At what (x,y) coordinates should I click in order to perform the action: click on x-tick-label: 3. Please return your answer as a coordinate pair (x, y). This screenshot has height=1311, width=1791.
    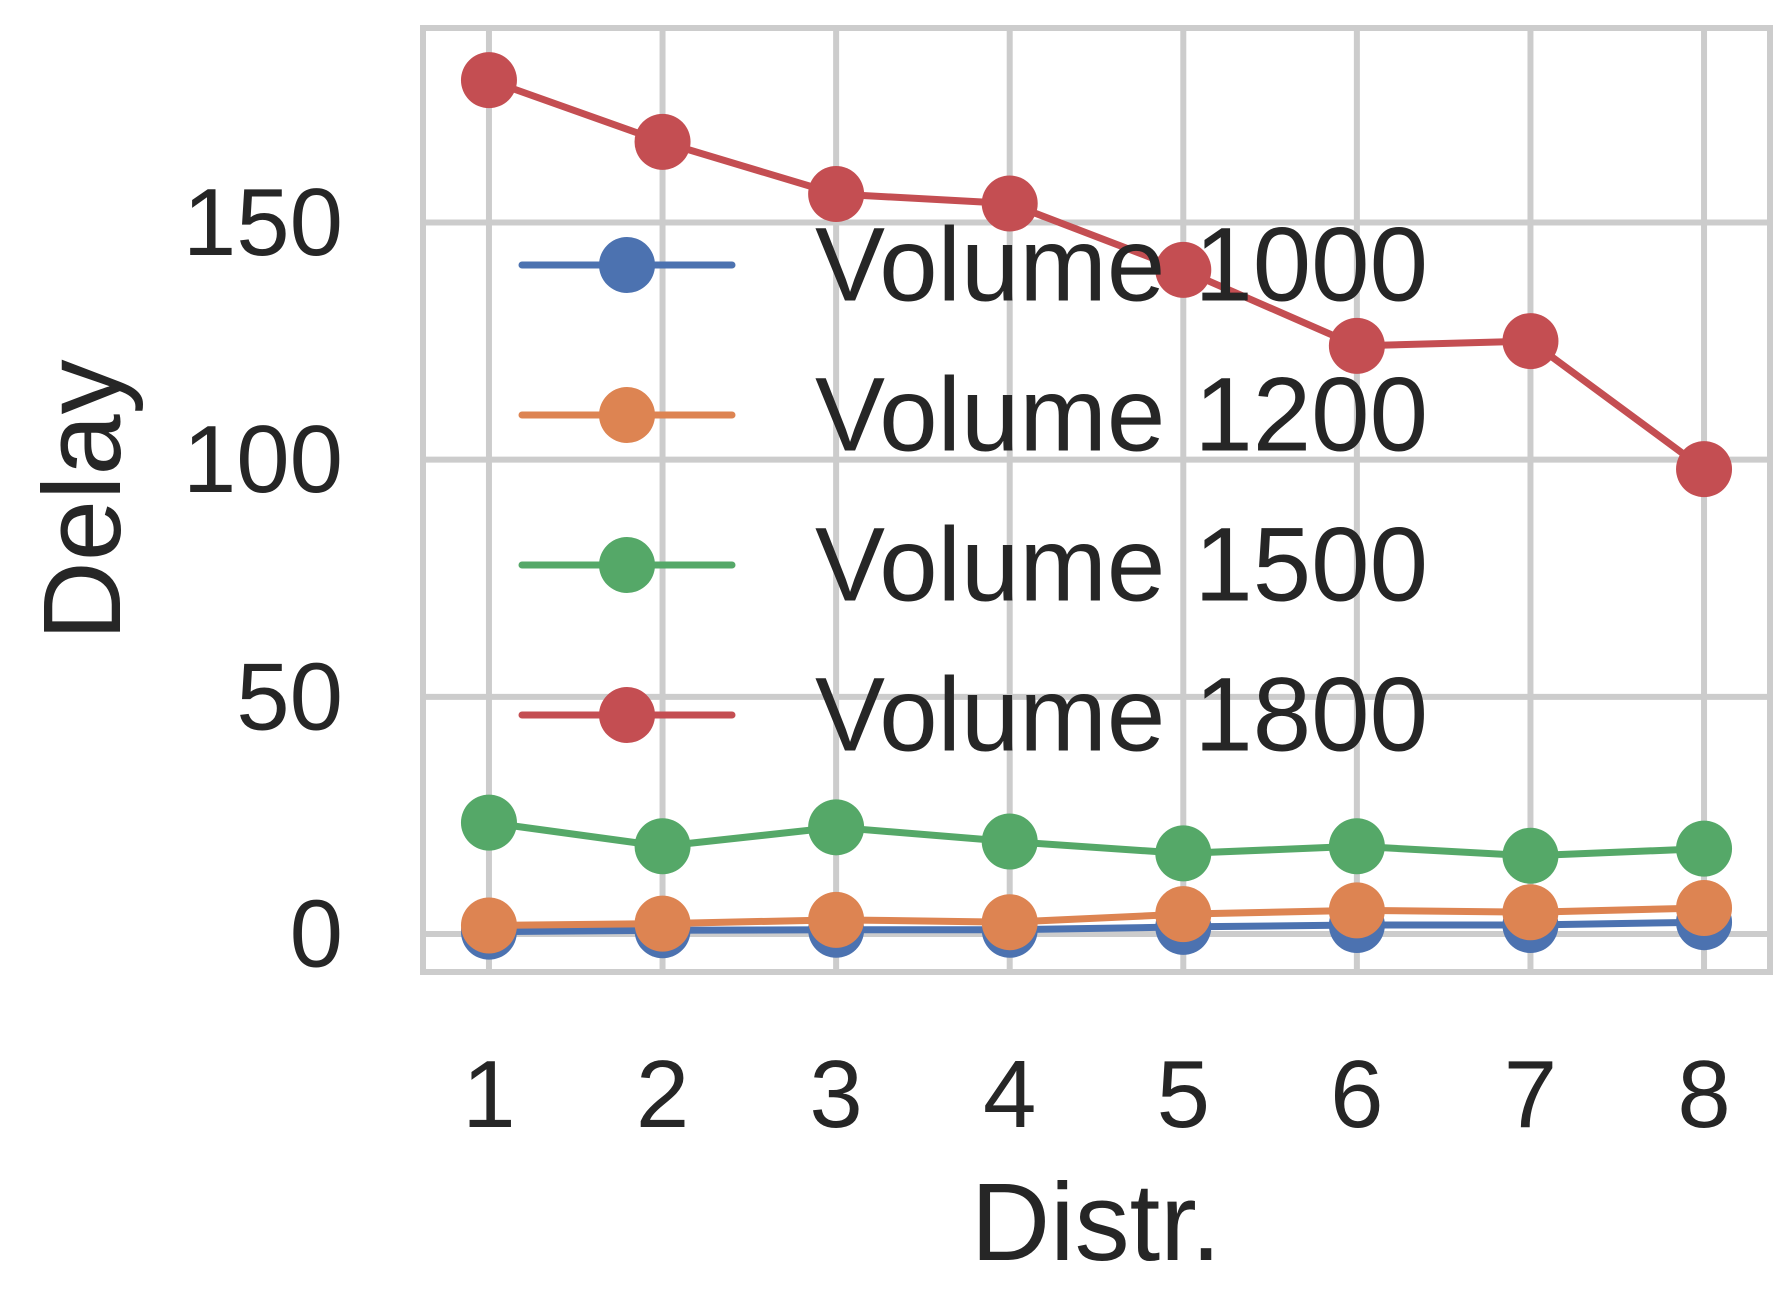
    Looking at the image, I should click on (835, 1094).